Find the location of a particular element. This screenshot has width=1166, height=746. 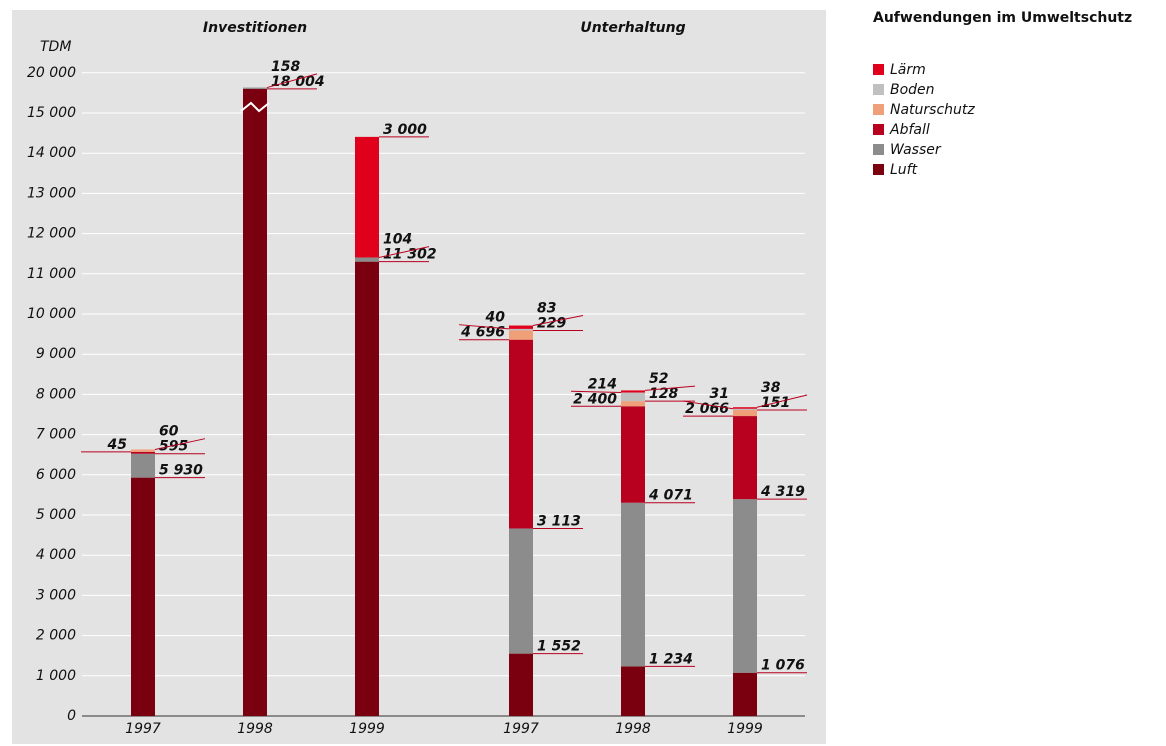

value-label: 128 is located at coordinates (663, 394).